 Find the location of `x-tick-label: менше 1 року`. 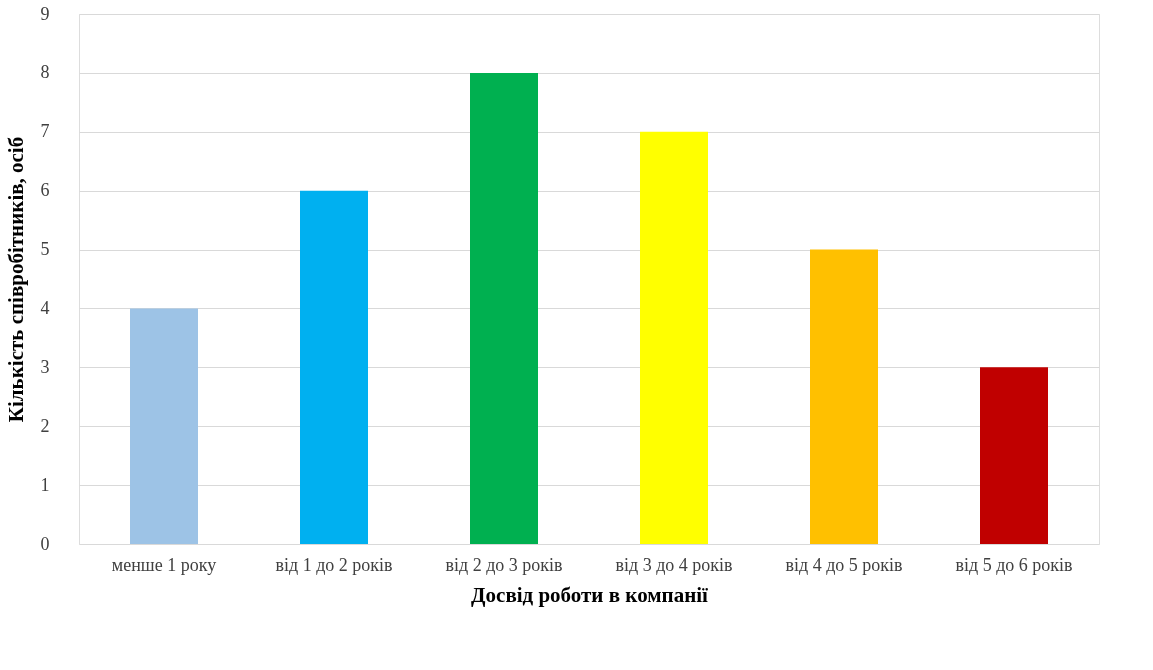

x-tick-label: менше 1 року is located at coordinates (164, 564).